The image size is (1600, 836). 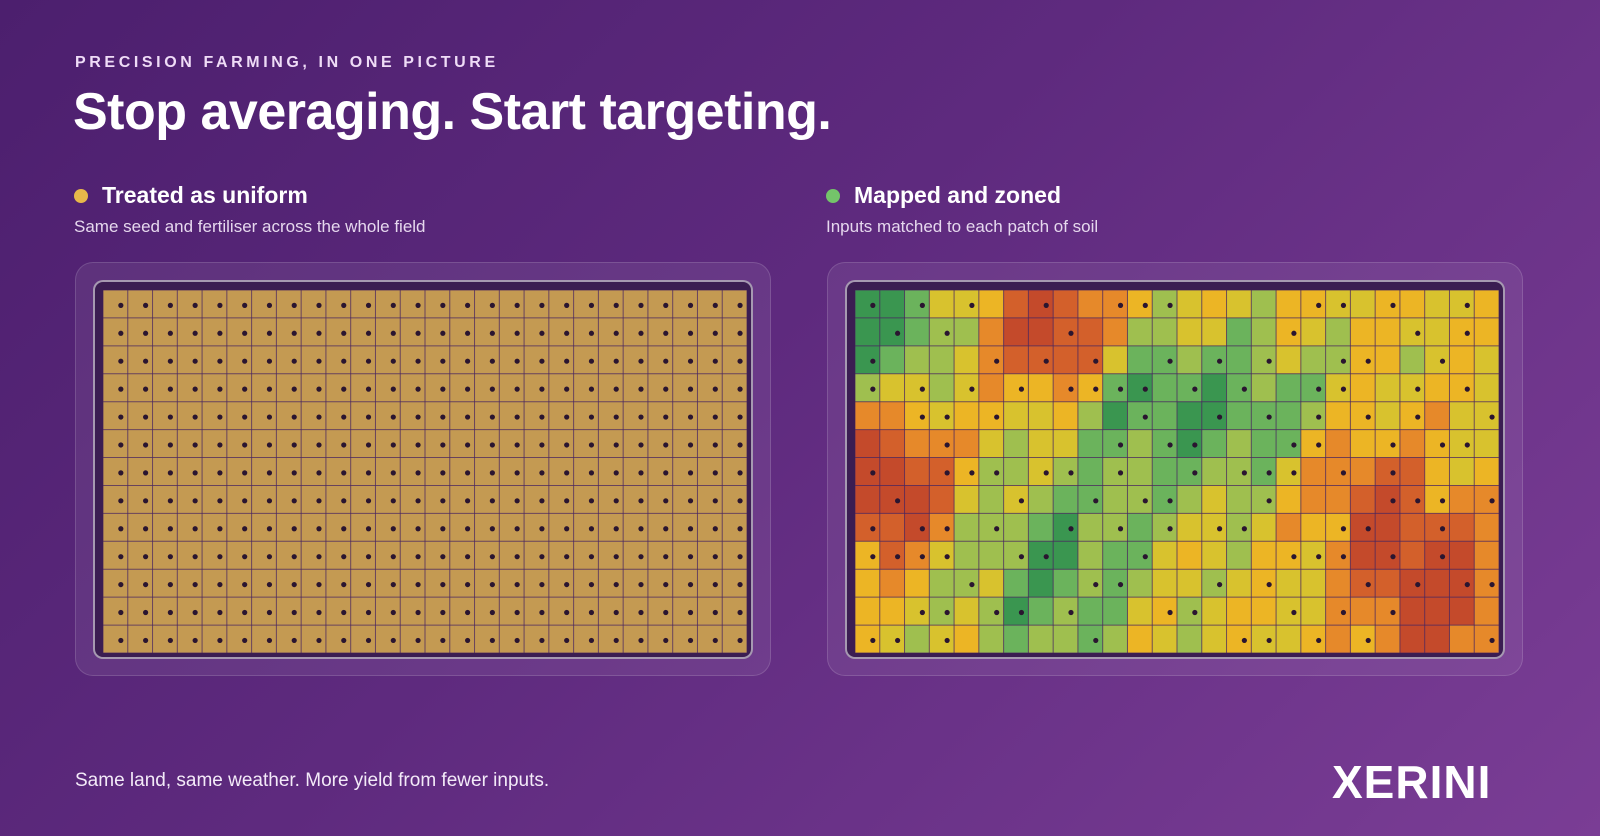 What do you see at coordinates (205, 195) in the screenshot?
I see `panel-title-uniform: Treated as uniform` at bounding box center [205, 195].